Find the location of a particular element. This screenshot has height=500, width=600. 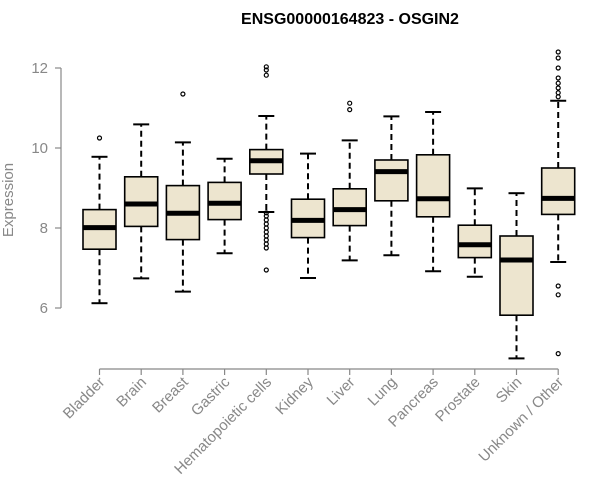

y-tick-label: 8 is located at coordinates (44, 228).